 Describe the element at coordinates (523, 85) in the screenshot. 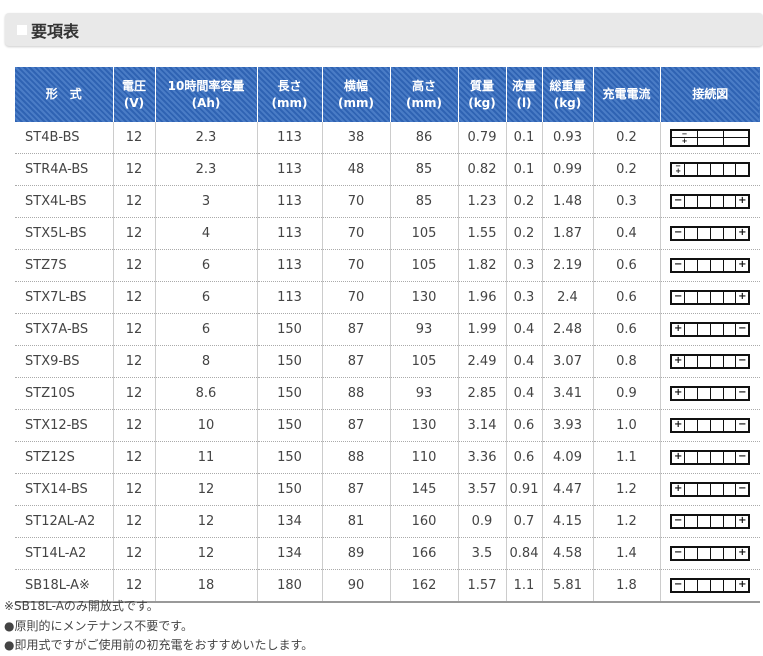

I see `column-header-label: 液量` at that location.